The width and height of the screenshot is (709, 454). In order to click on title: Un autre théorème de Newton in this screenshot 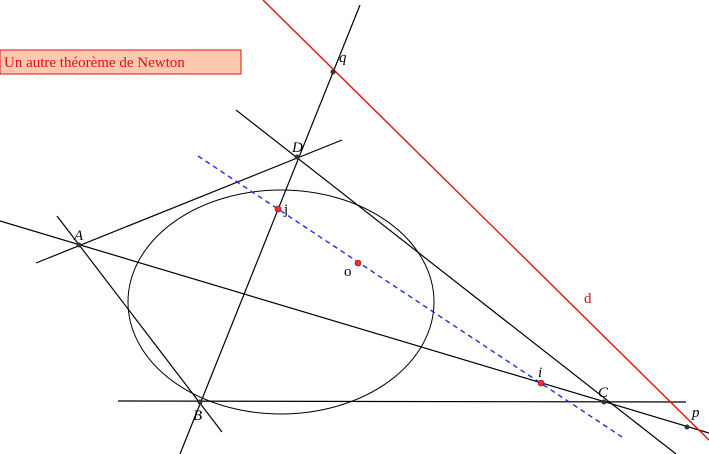, I will do `click(94, 63)`.